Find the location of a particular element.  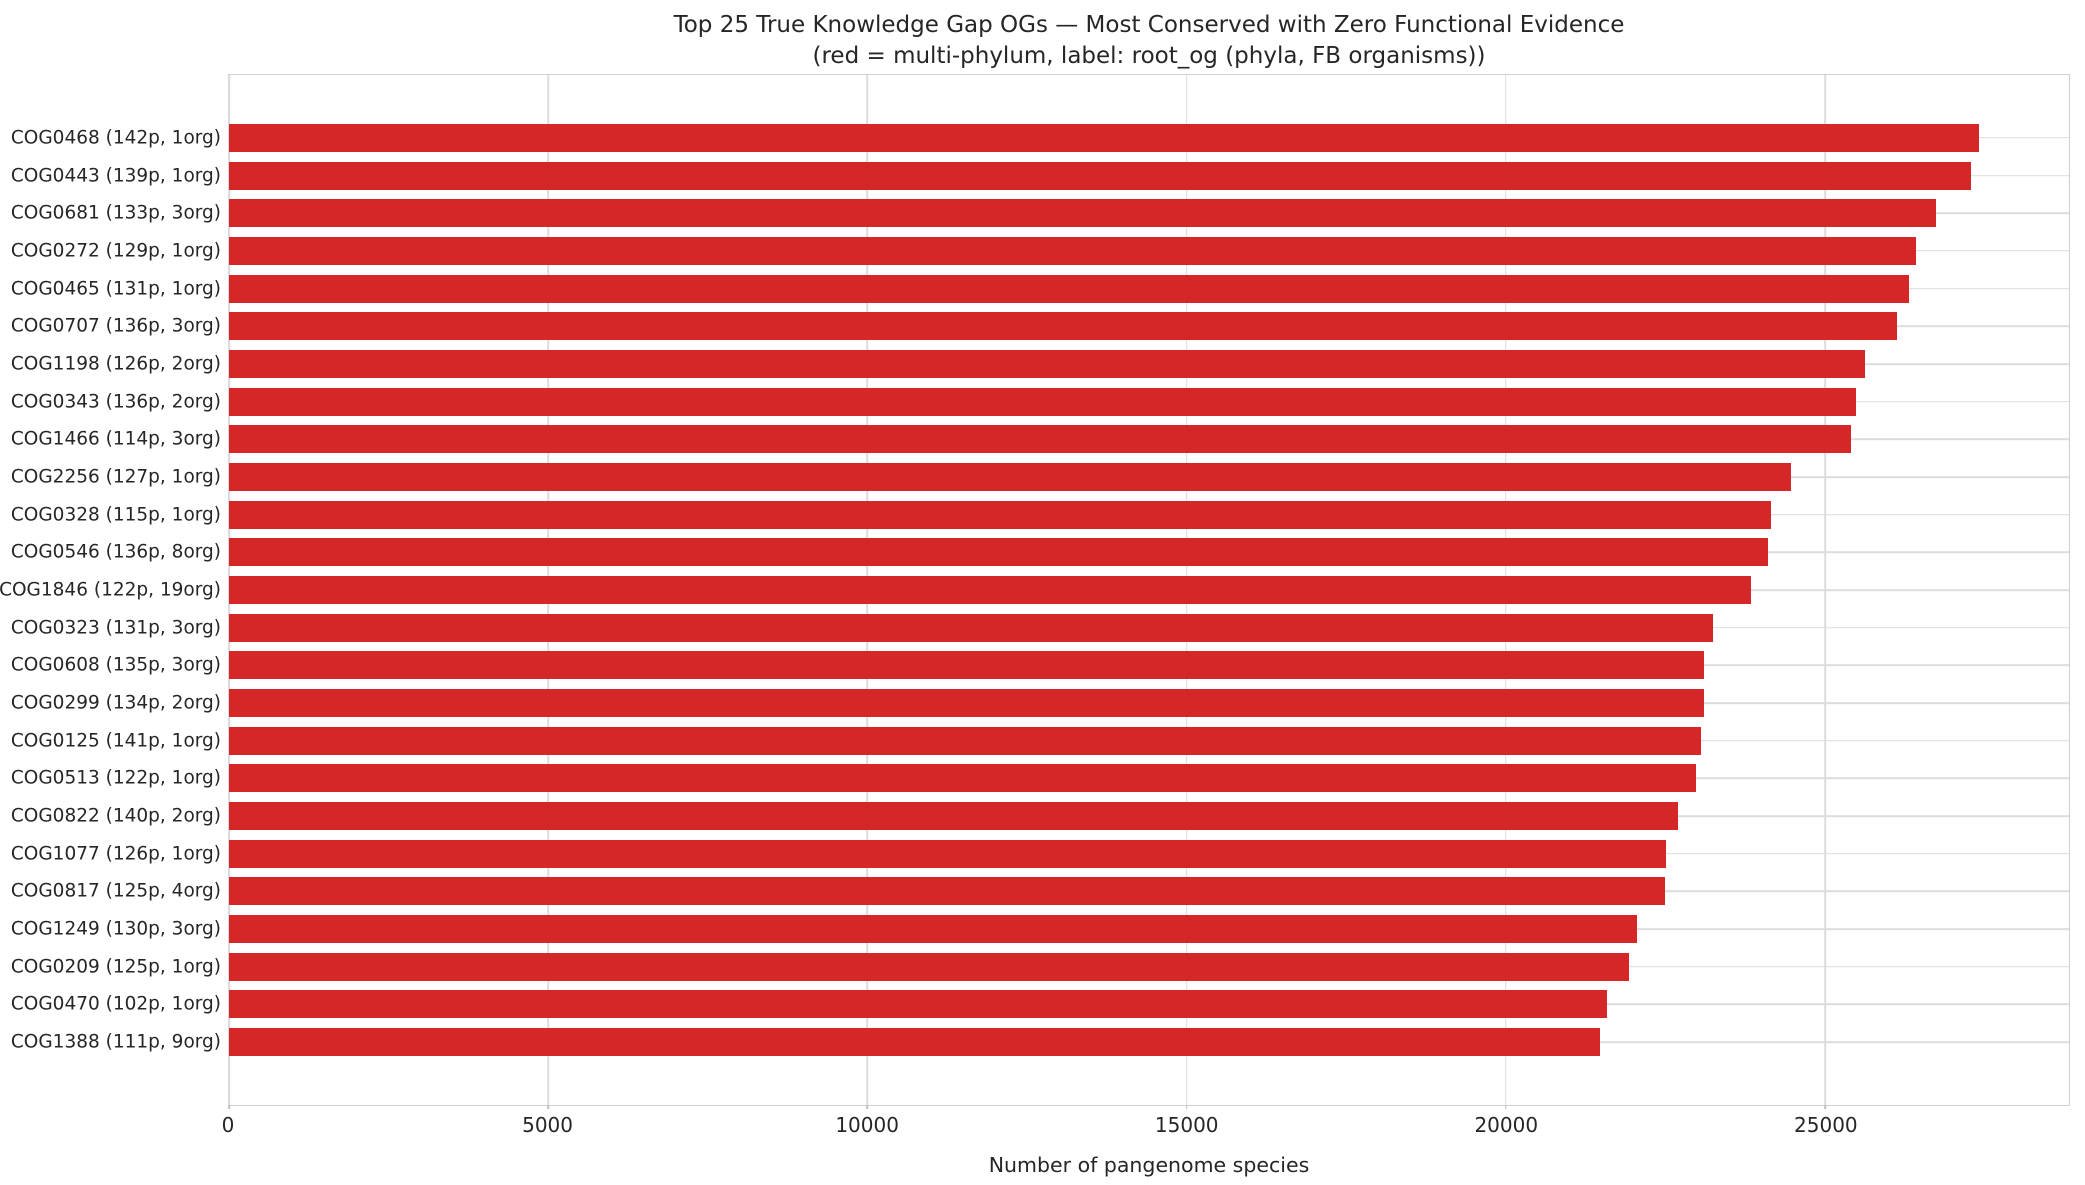

bar-row: COG0343 (136p, 2org) is located at coordinates (1040, 402).